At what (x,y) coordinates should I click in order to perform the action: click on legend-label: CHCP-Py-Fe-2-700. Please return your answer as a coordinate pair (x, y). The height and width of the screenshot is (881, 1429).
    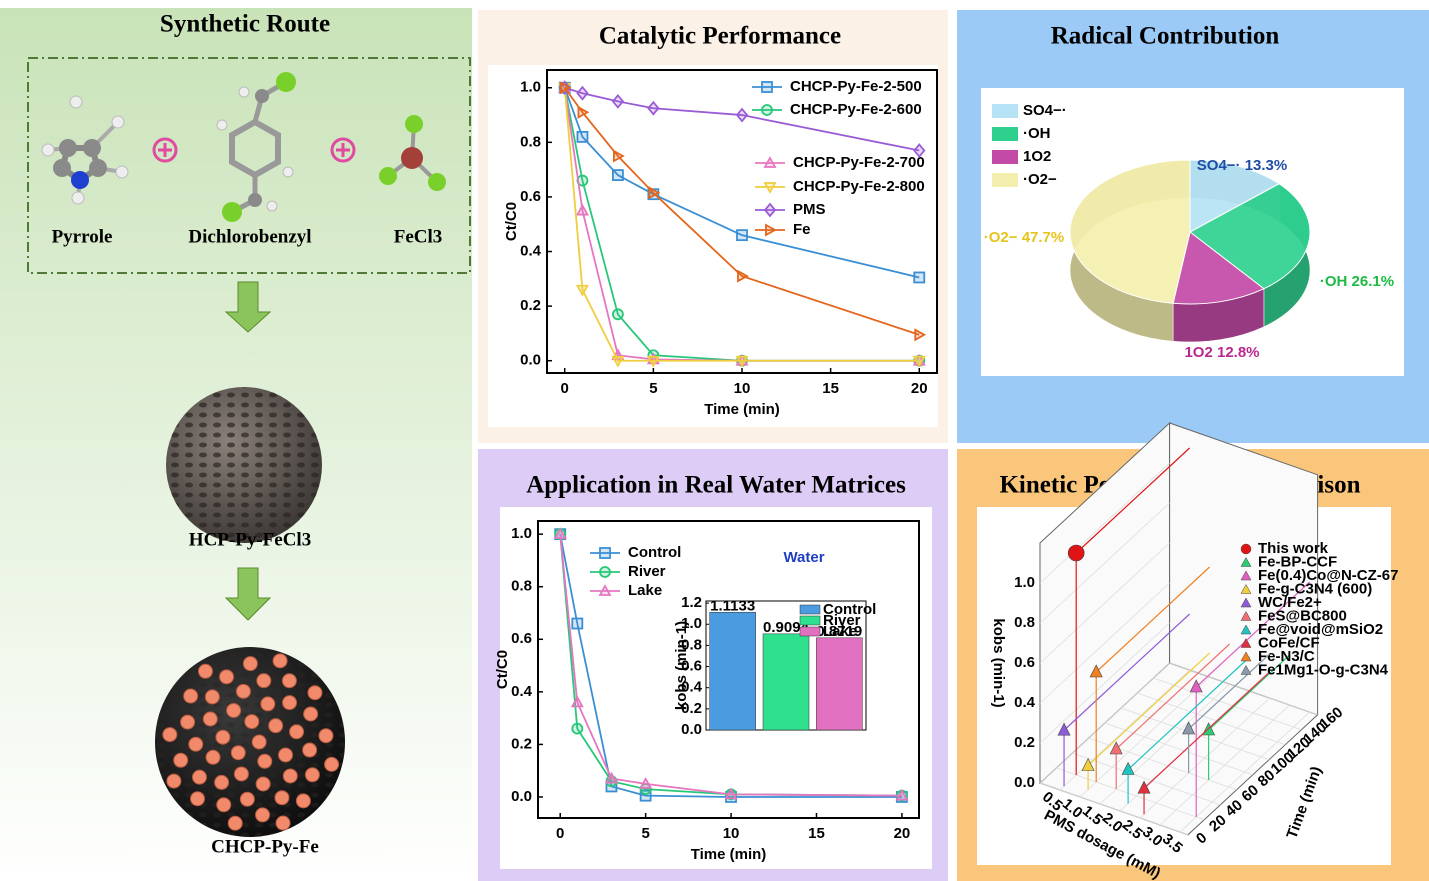
    Looking at the image, I should click on (859, 162).